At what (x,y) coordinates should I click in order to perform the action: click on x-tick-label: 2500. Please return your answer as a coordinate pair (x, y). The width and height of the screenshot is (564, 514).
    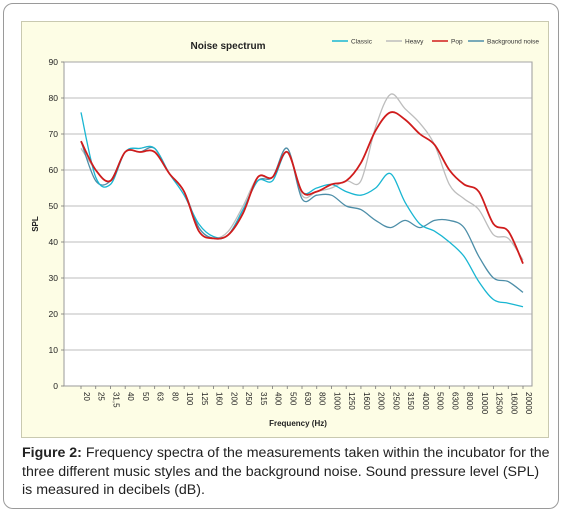
    Looking at the image, I should click on (395, 401).